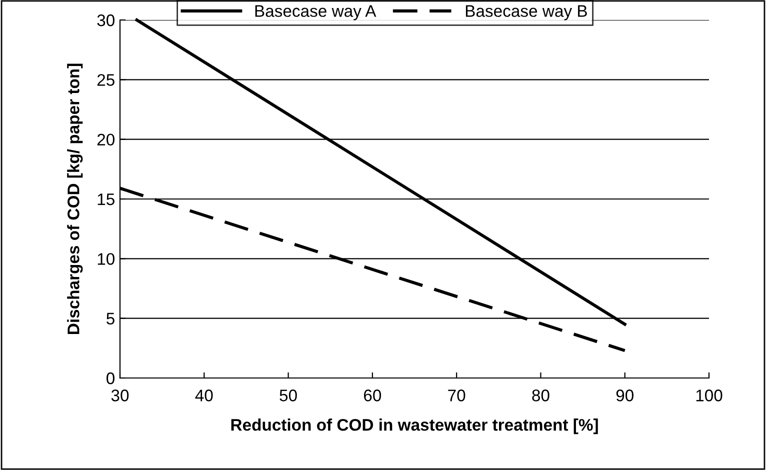 This screenshot has width=766, height=470. Describe the element at coordinates (106, 200) in the screenshot. I see `y-tick-label: 15` at that location.